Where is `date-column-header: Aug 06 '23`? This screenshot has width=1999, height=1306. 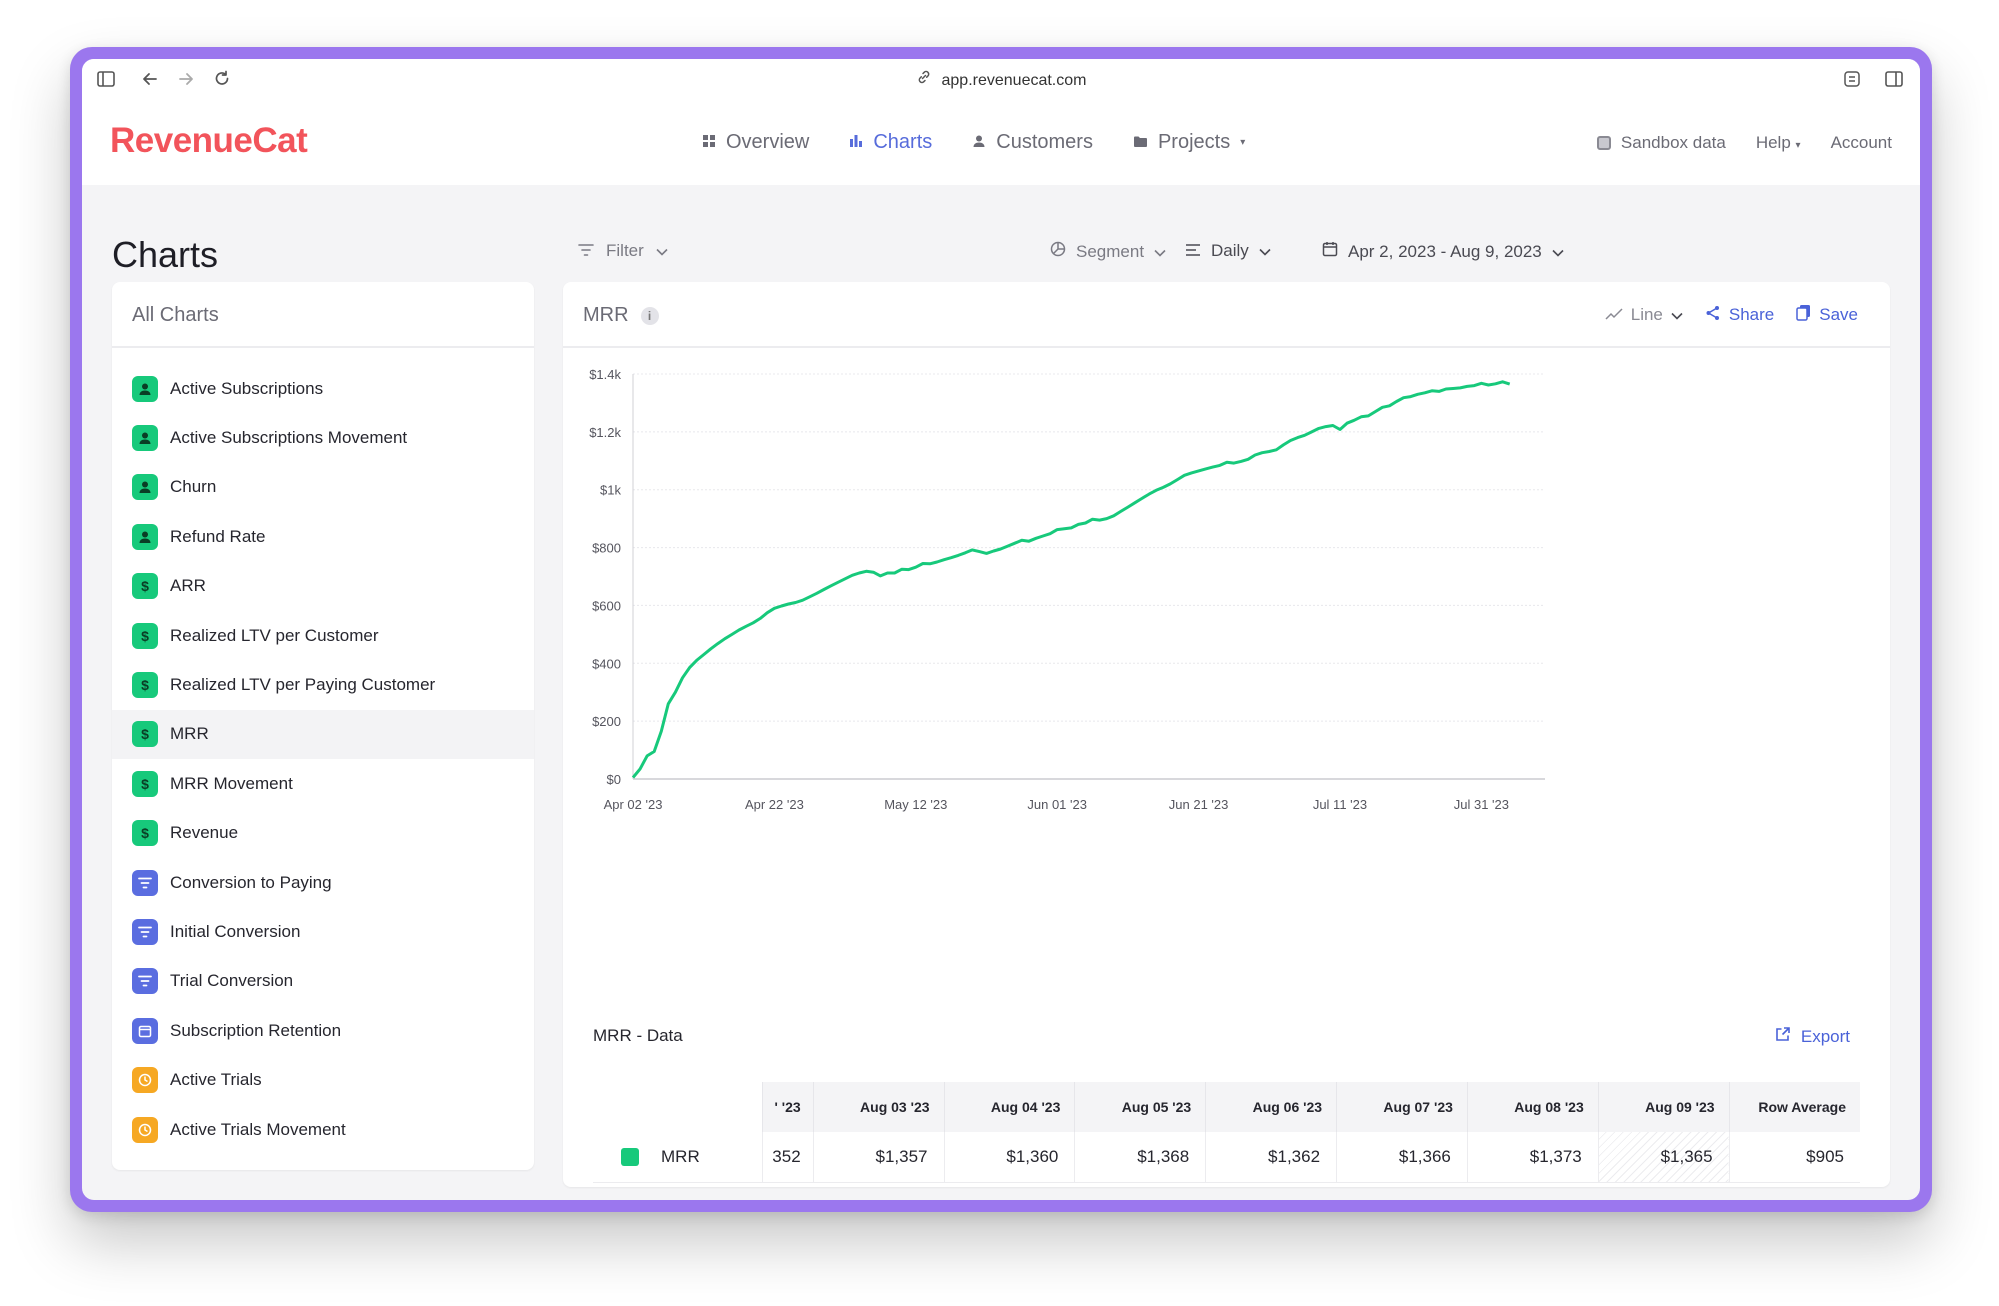 date-column-header: Aug 06 '23 is located at coordinates (1271, 1107).